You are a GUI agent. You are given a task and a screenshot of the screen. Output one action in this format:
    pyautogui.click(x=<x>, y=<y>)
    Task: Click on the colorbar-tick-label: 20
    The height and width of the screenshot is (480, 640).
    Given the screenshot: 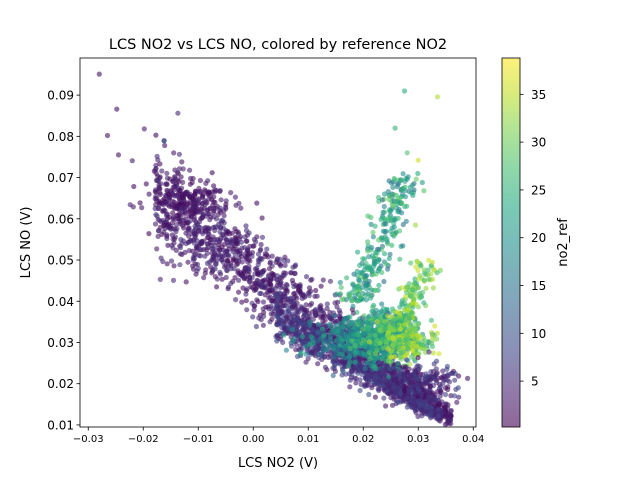 What is the action you would take?
    pyautogui.click(x=538, y=238)
    